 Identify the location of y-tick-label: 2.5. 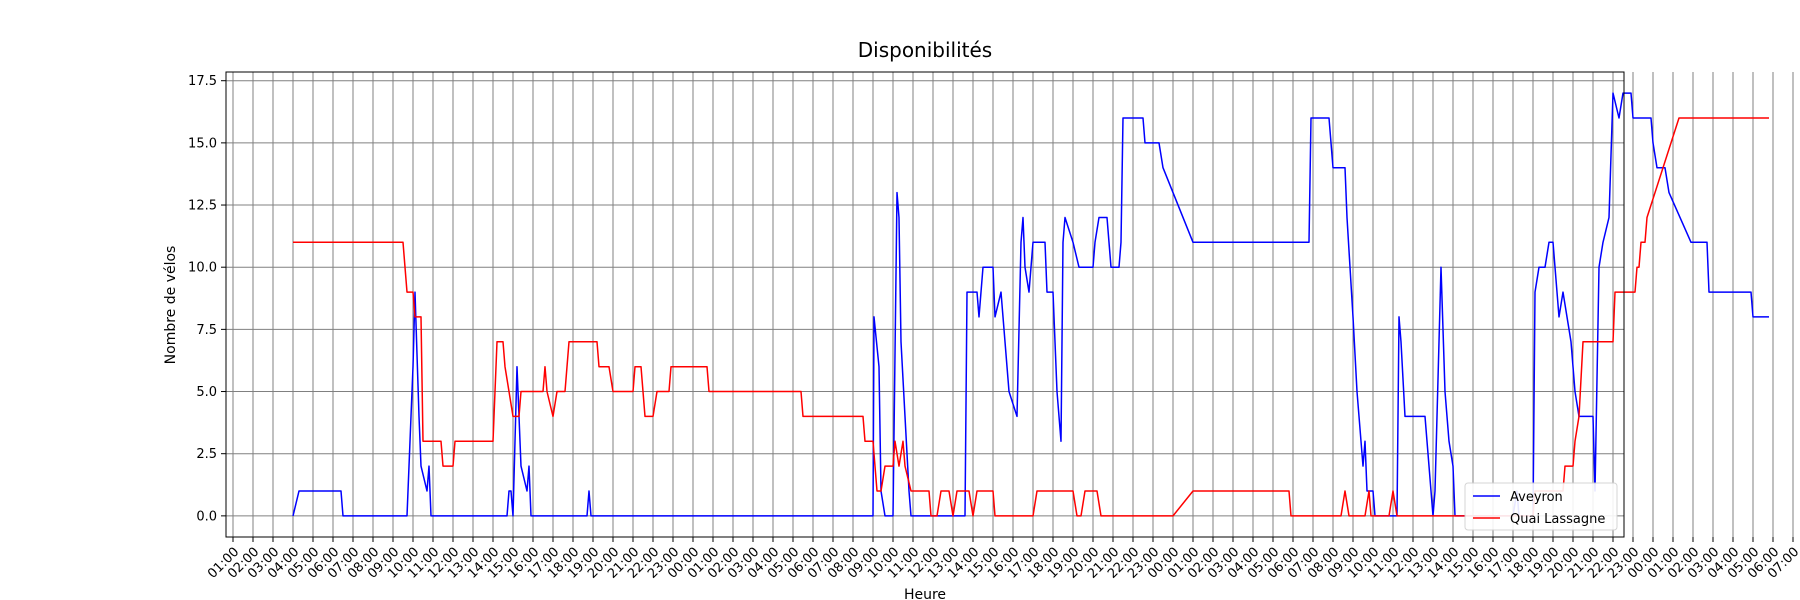
(206, 454).